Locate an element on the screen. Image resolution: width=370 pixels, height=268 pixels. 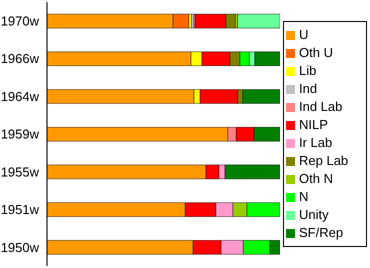
legend-label: Ind is located at coordinates (308, 88).